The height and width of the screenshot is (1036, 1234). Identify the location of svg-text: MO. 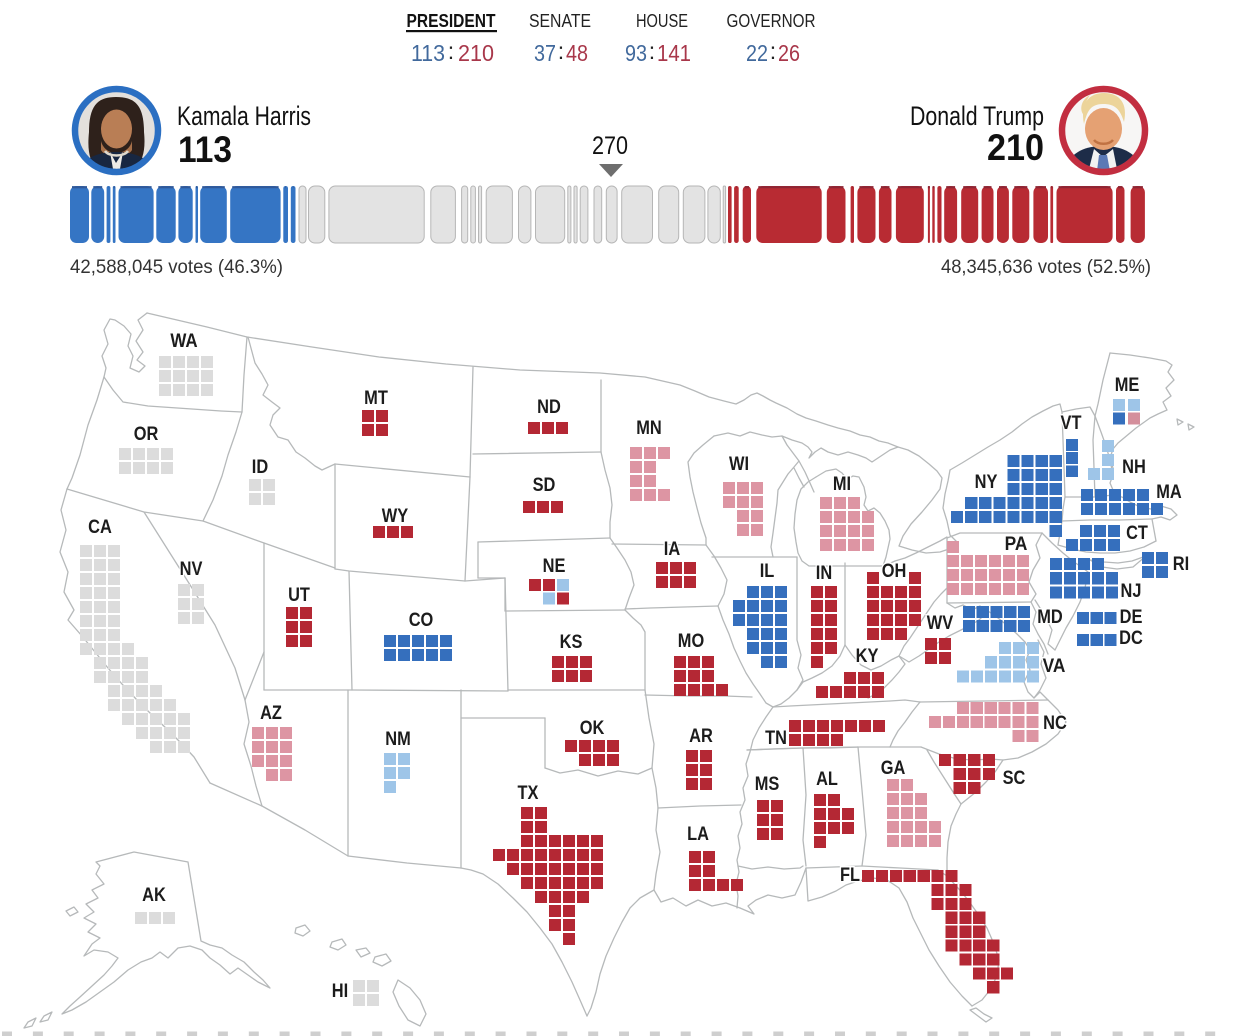
(691, 641).